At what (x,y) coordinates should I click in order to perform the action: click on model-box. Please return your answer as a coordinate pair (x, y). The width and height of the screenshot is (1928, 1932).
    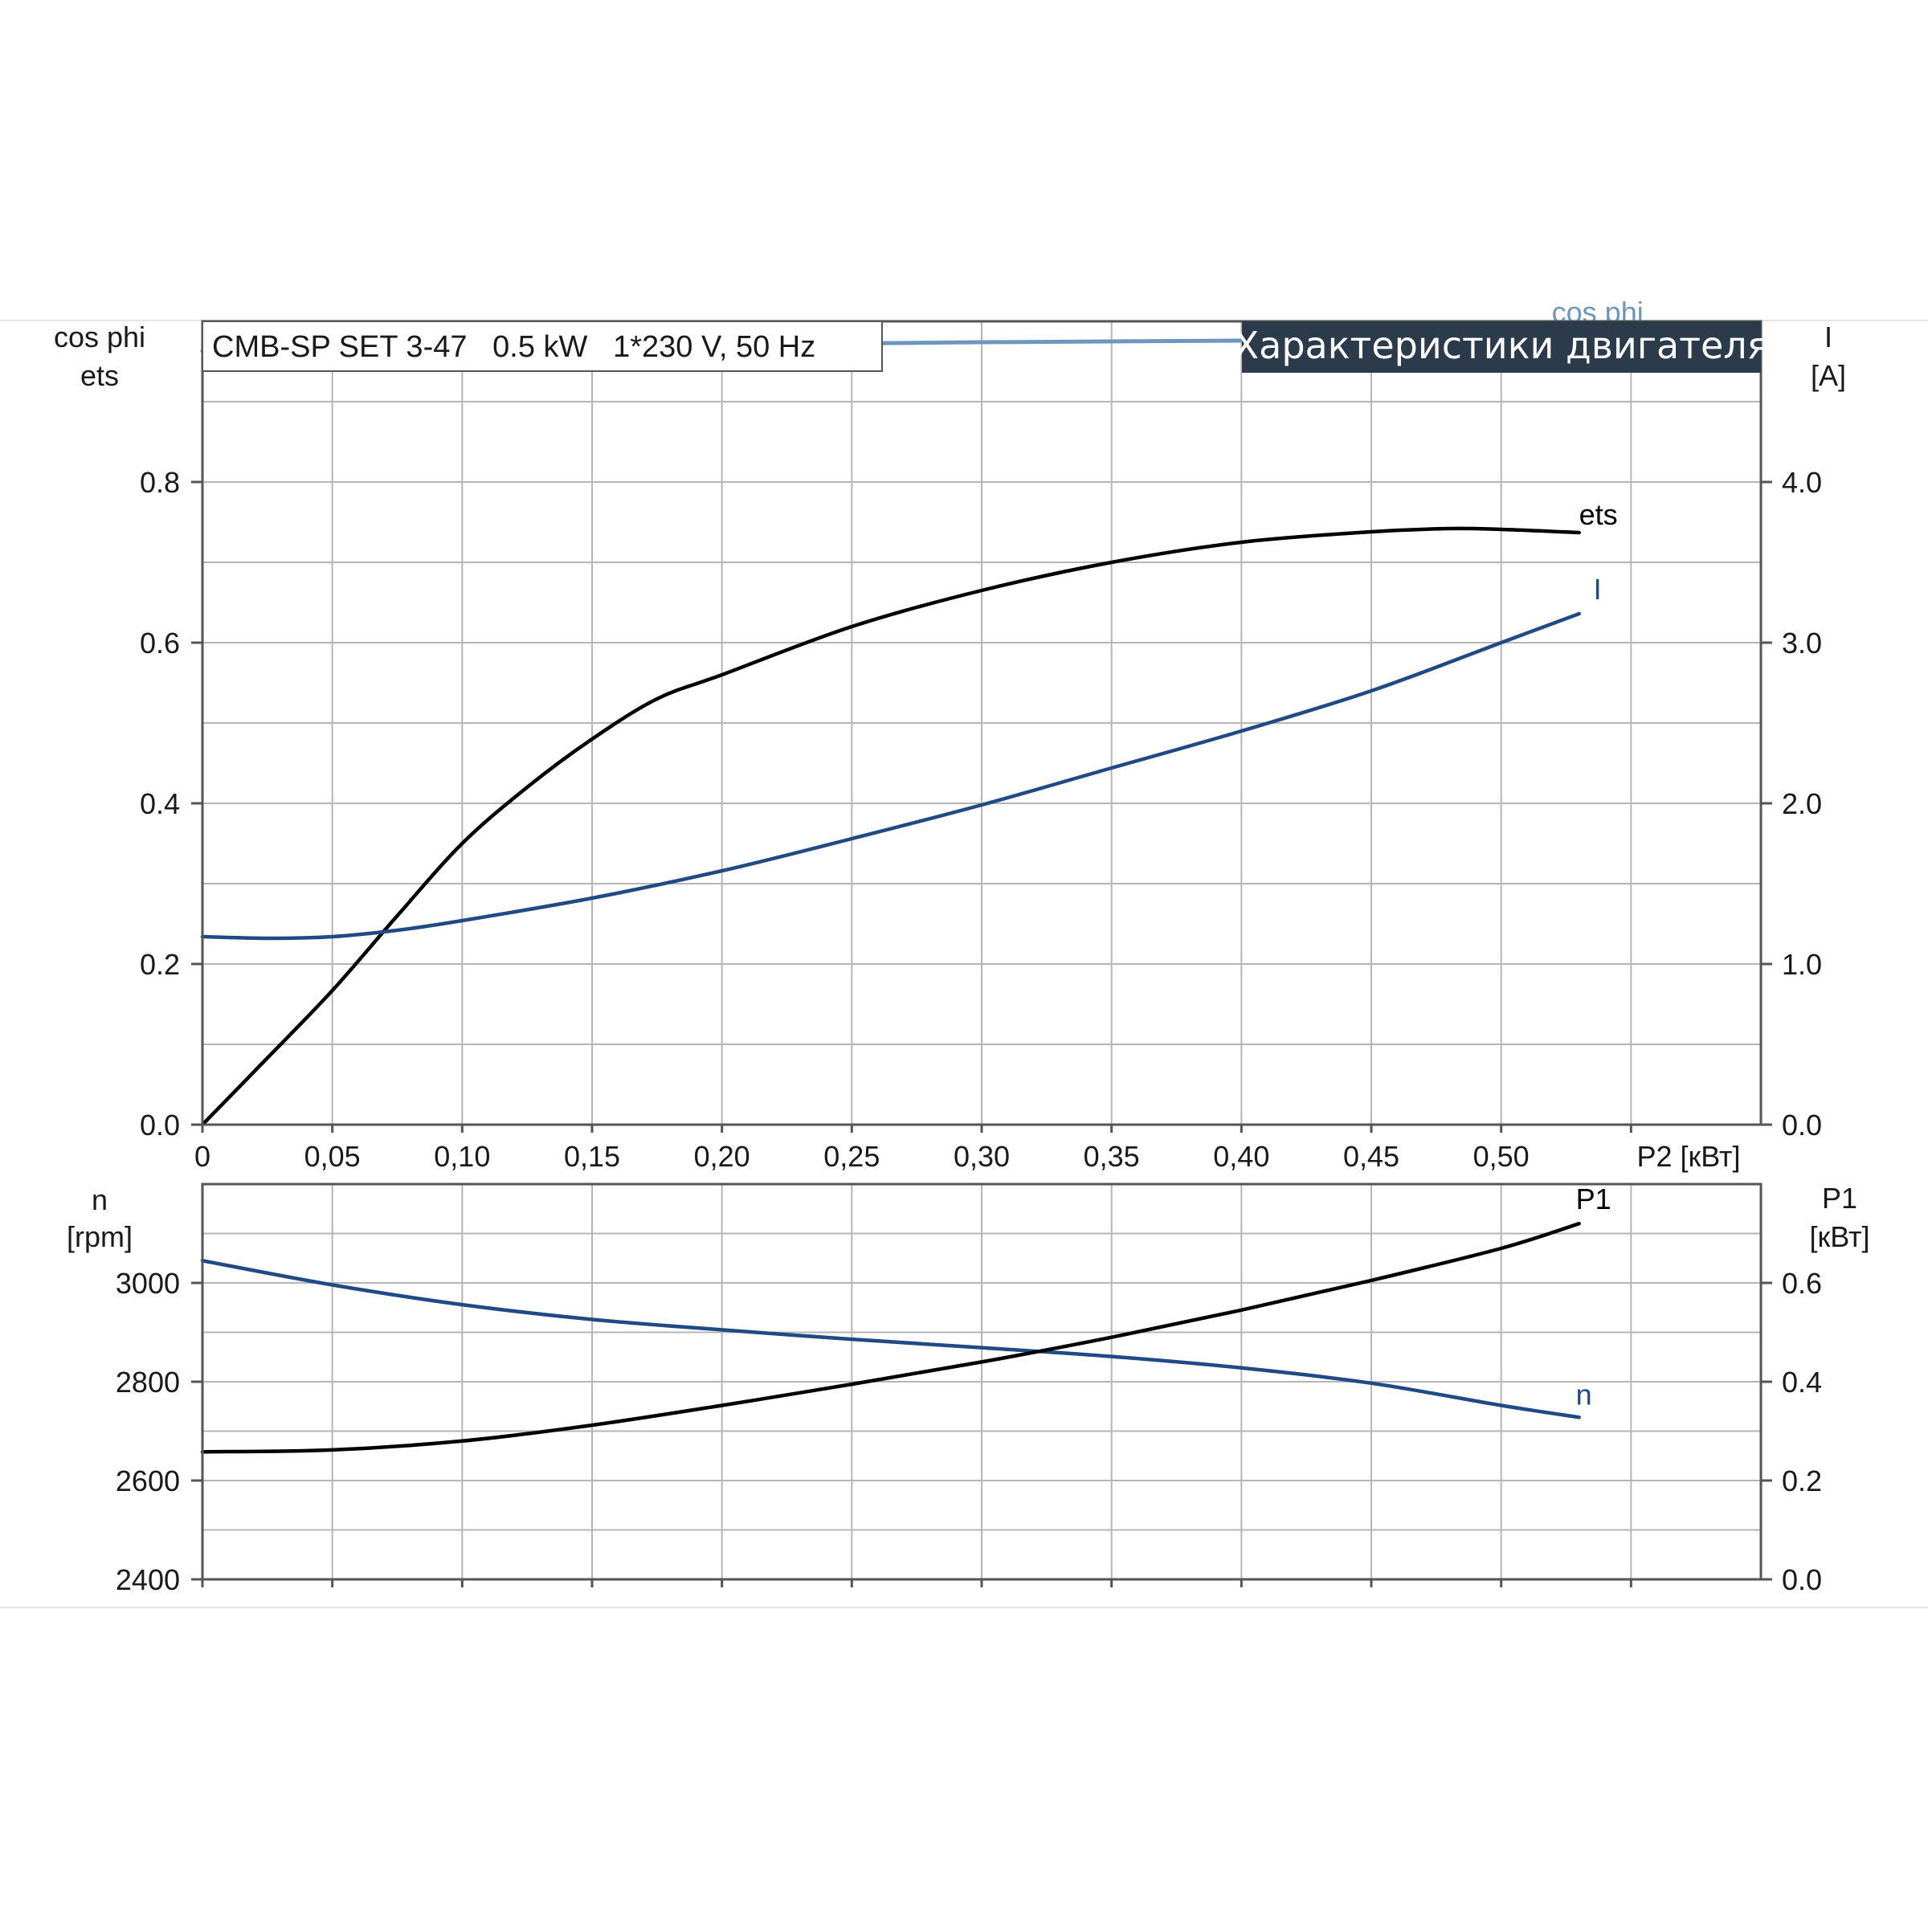
    Looking at the image, I should click on (542, 346).